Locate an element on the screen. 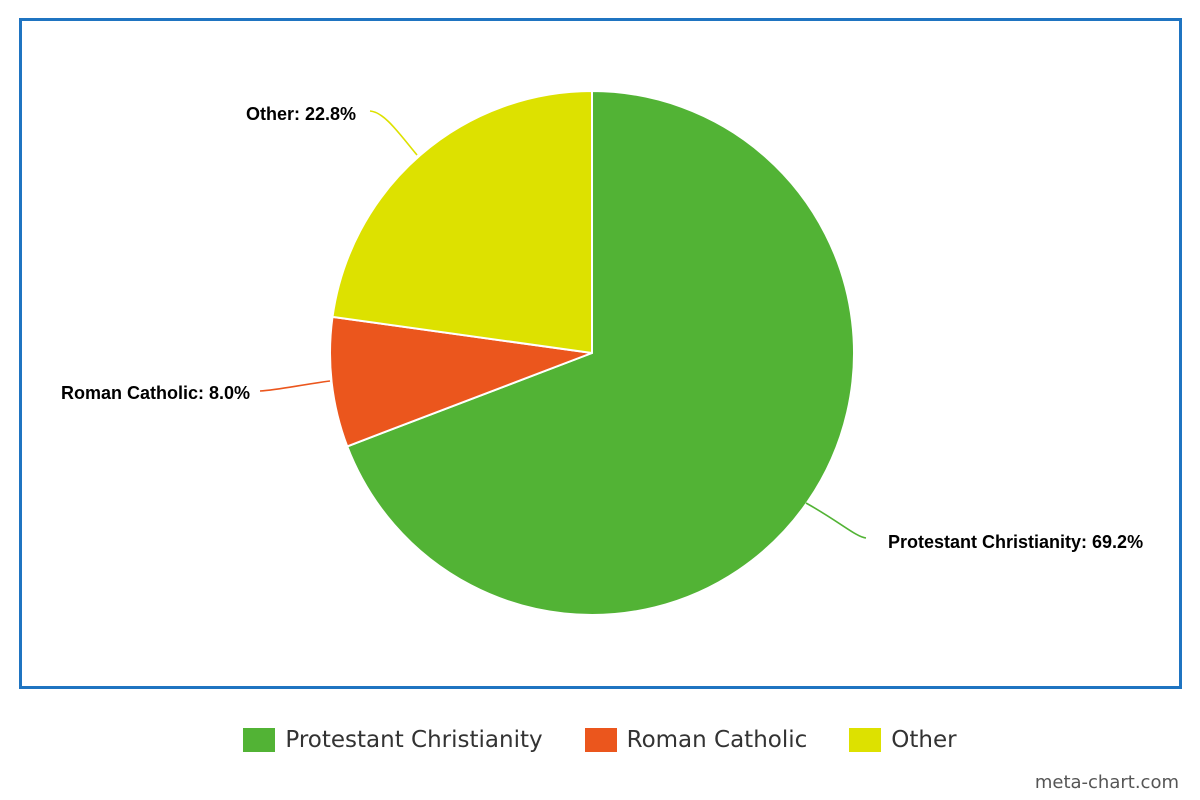 The height and width of the screenshot is (800, 1200). legend-item-other: Other is located at coordinates (903, 740).